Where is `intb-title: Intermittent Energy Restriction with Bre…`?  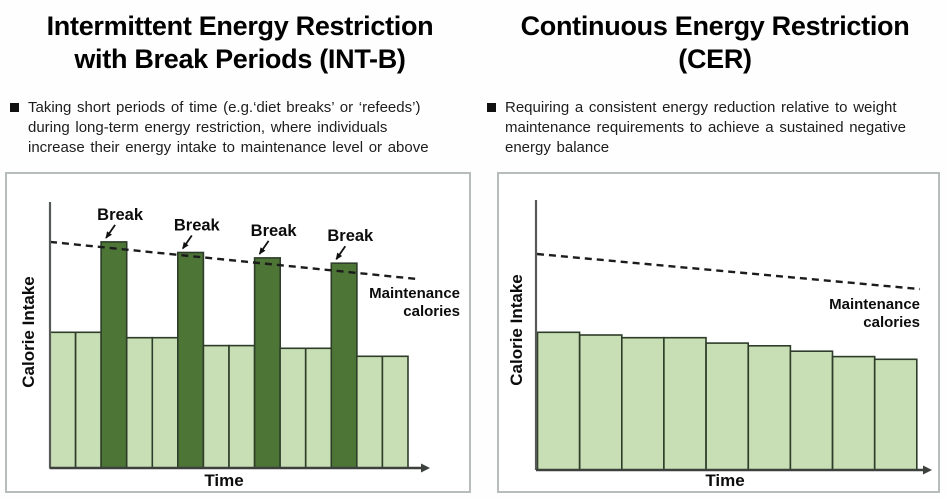 intb-title: Intermittent Energy Restriction with Bre… is located at coordinates (240, 43).